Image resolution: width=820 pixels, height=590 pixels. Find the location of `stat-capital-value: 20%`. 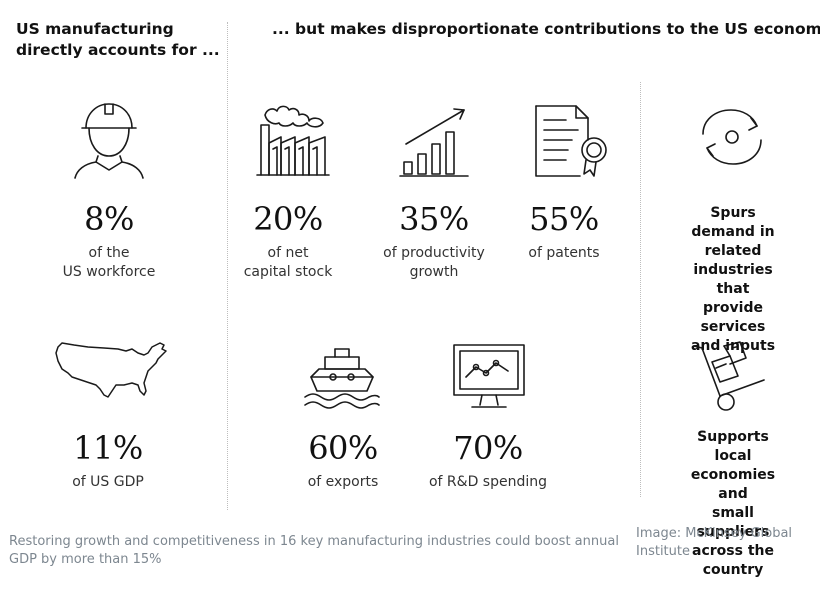

stat-capital-value: 20% is located at coordinates (288, 219).